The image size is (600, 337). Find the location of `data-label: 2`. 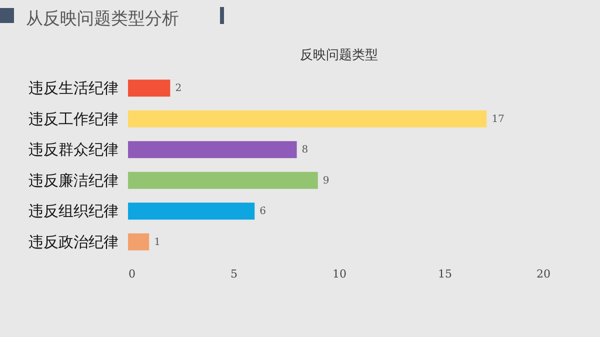

data-label: 2 is located at coordinates (178, 88).